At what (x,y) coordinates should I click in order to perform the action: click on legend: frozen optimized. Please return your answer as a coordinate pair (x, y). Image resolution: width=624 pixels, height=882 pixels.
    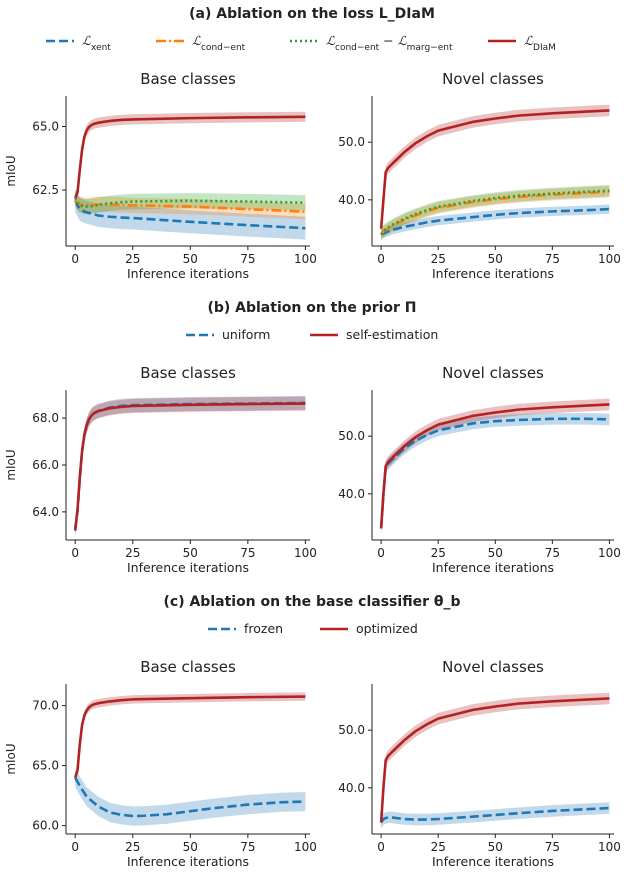
    Looking at the image, I should click on (313, 628).